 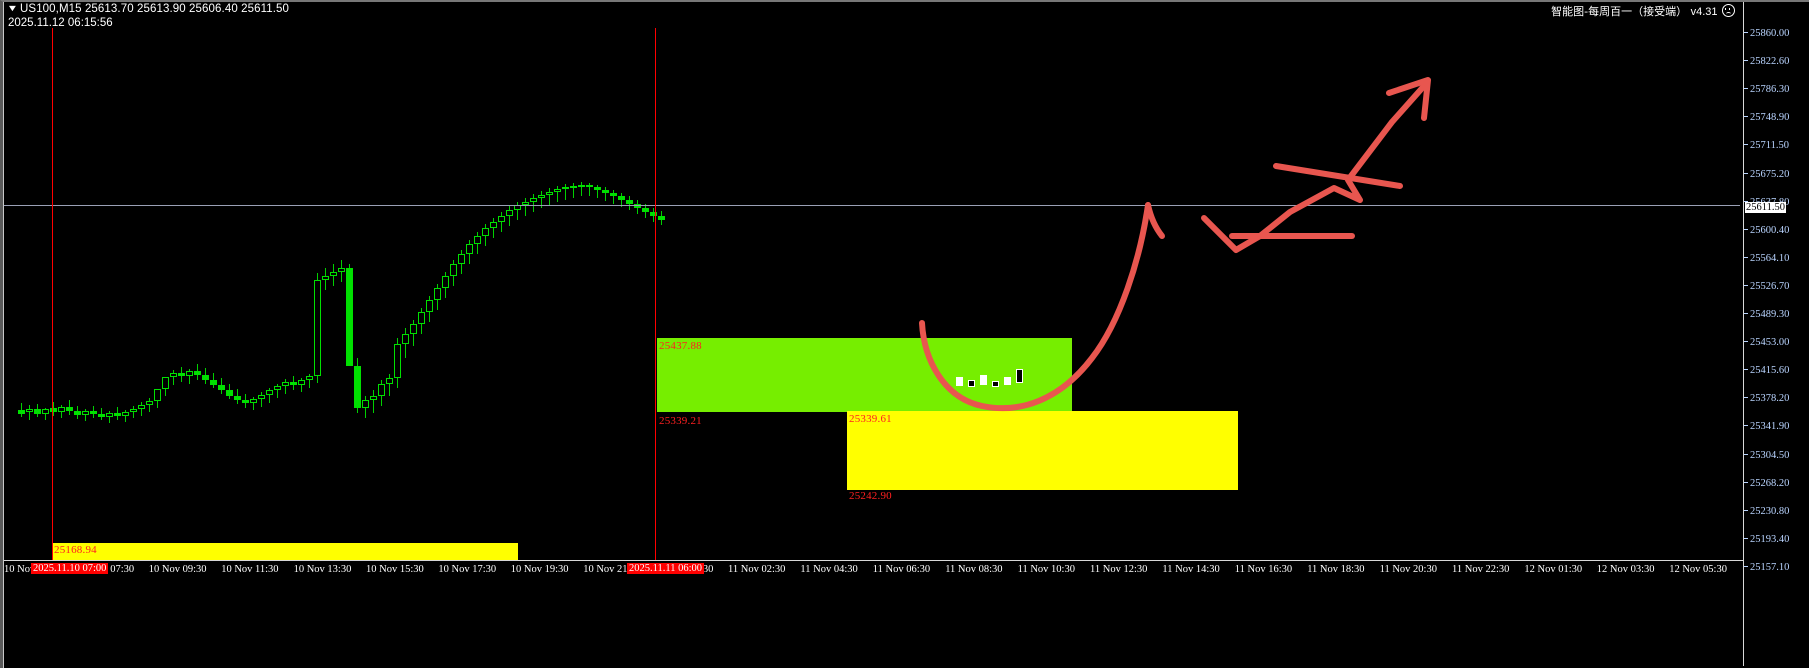 I want to click on time-tick: 11 Nov 12:30, so click(x=1119, y=569).